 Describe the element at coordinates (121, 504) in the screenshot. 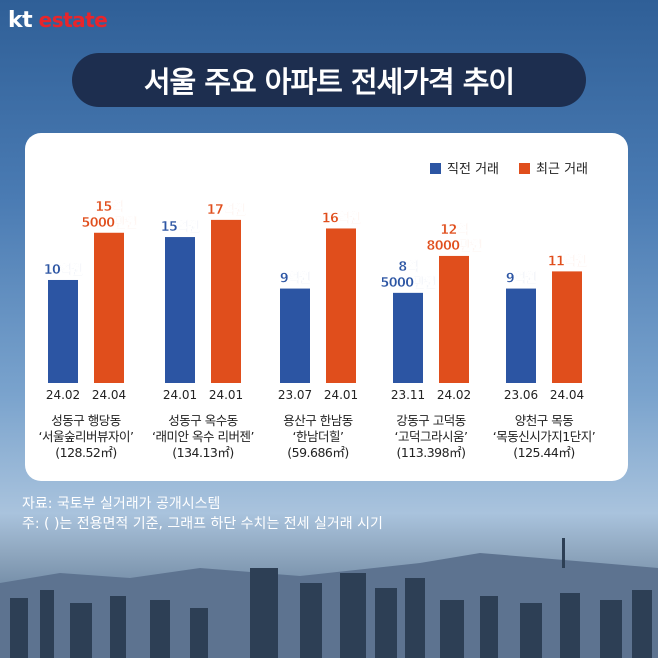

I see `source-note: 자료: 국토부 실거래가 공개시스템` at that location.